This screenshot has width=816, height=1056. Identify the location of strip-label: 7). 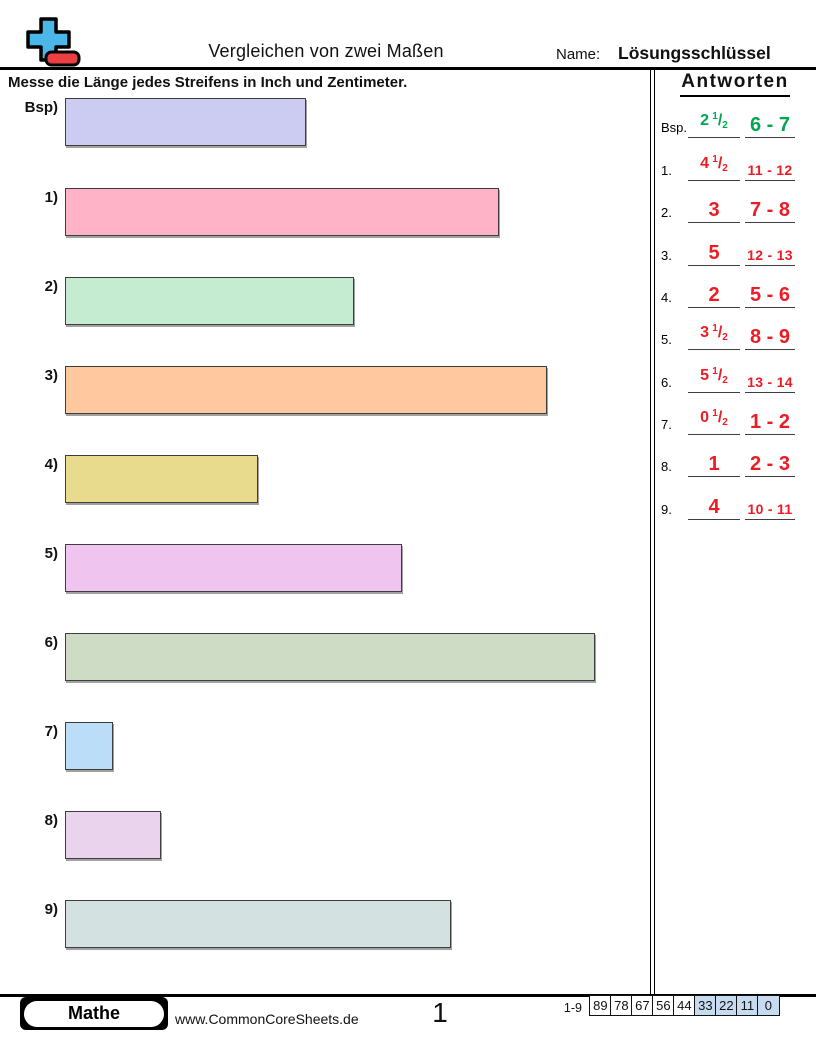
(51, 731).